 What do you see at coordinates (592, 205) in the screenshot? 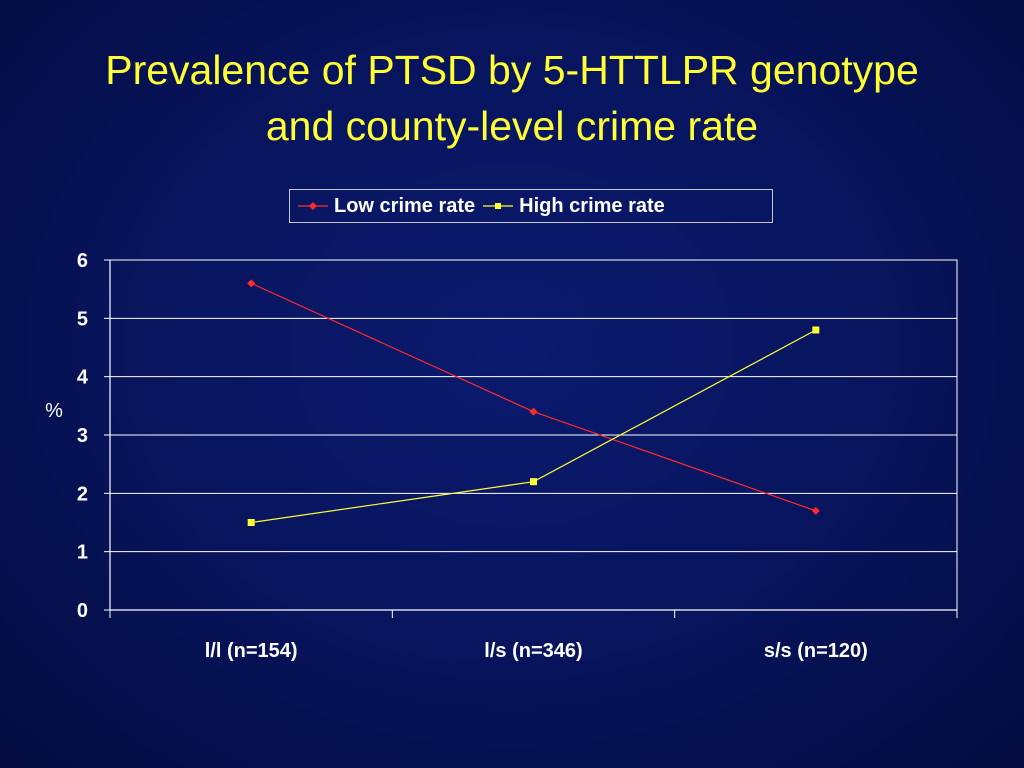
I see `legend-label-high: High crime rate` at bounding box center [592, 205].